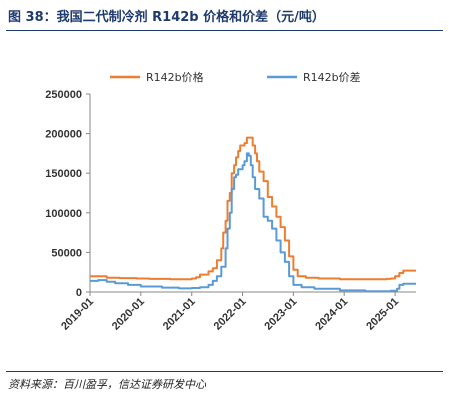  What do you see at coordinates (230, 314) in the screenshot?
I see `x-tick-label: 2022-01` at bounding box center [230, 314].